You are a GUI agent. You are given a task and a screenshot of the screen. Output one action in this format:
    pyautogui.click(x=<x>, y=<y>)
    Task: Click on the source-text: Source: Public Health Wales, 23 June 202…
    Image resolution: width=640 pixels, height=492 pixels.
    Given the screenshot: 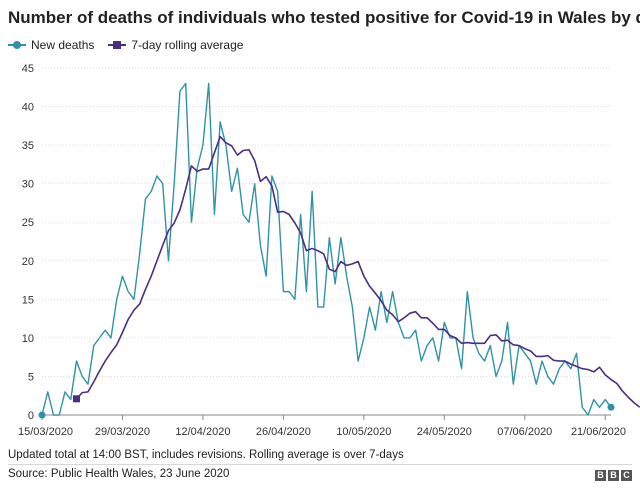 What is the action you would take?
    pyautogui.click(x=119, y=474)
    